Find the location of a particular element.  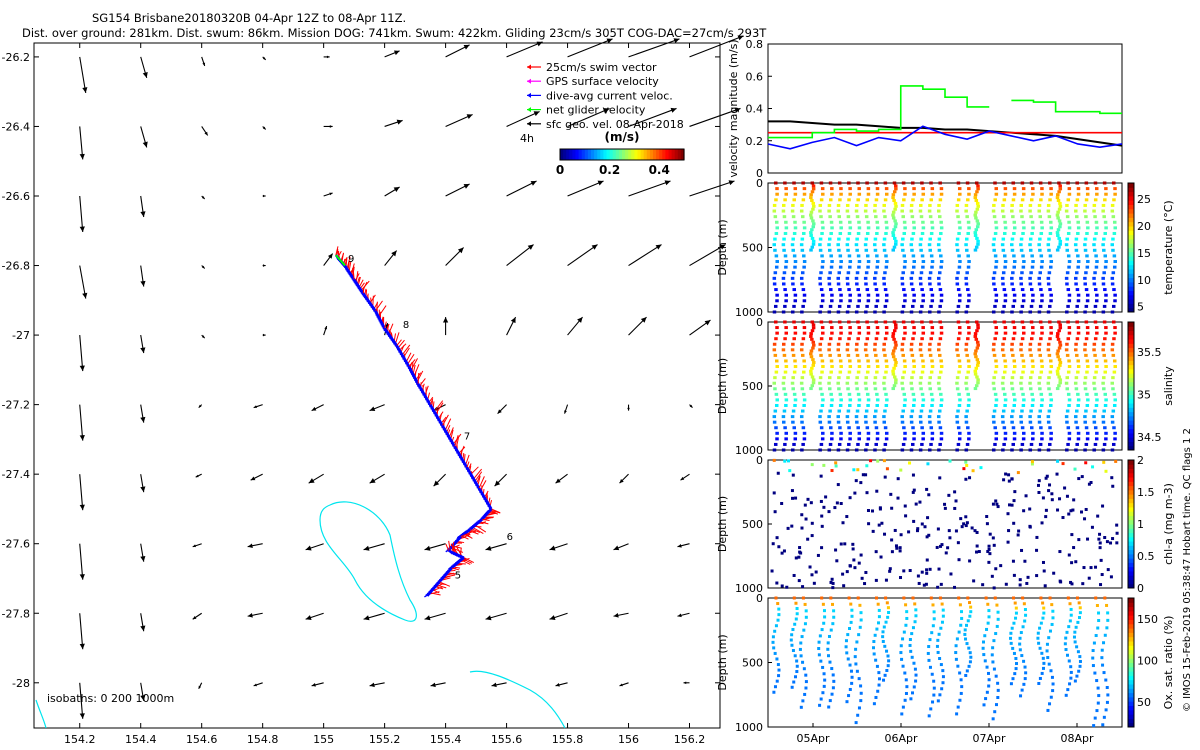

colorbar-tick-label: 10 is located at coordinates (1144, 280).